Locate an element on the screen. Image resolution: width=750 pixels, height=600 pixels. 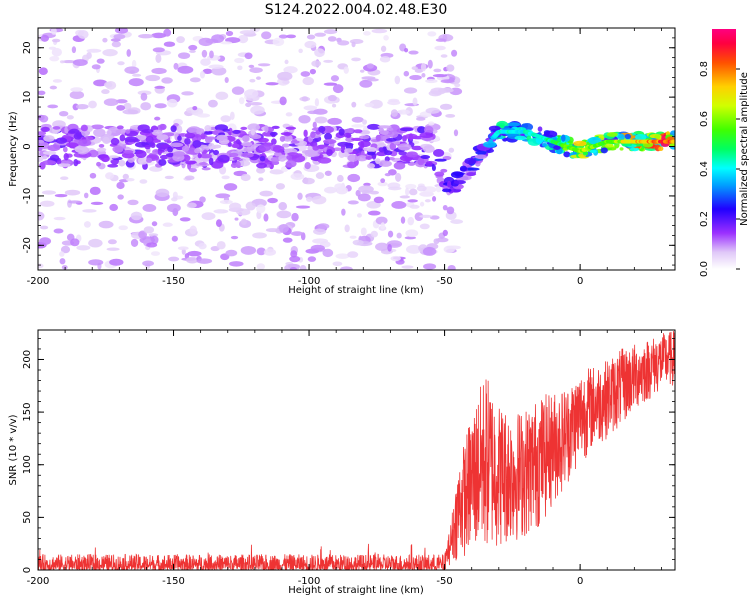
spectrogram-ytick-label: 10 is located at coordinates (27, 97).